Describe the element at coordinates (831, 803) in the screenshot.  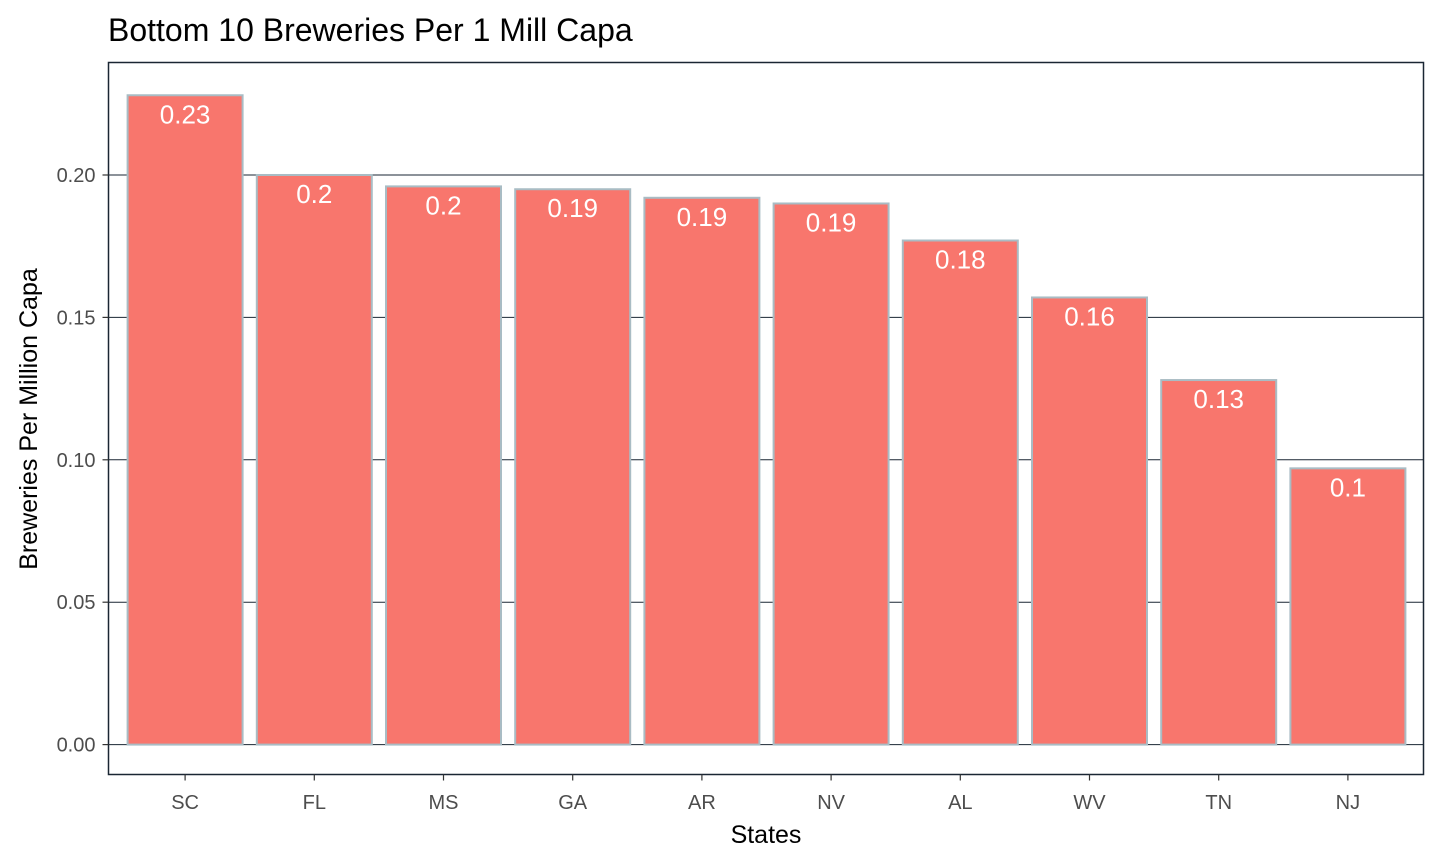
I see `x-tick-label-nv: NV` at that location.